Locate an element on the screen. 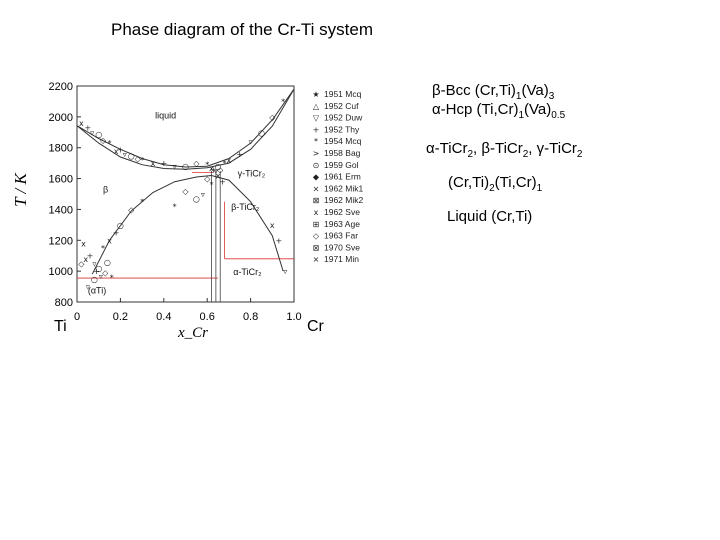 This screenshot has height=540, width=720. phase-bcc-text: β-Bcc (Cr,Ti) is located at coordinates (474, 90).